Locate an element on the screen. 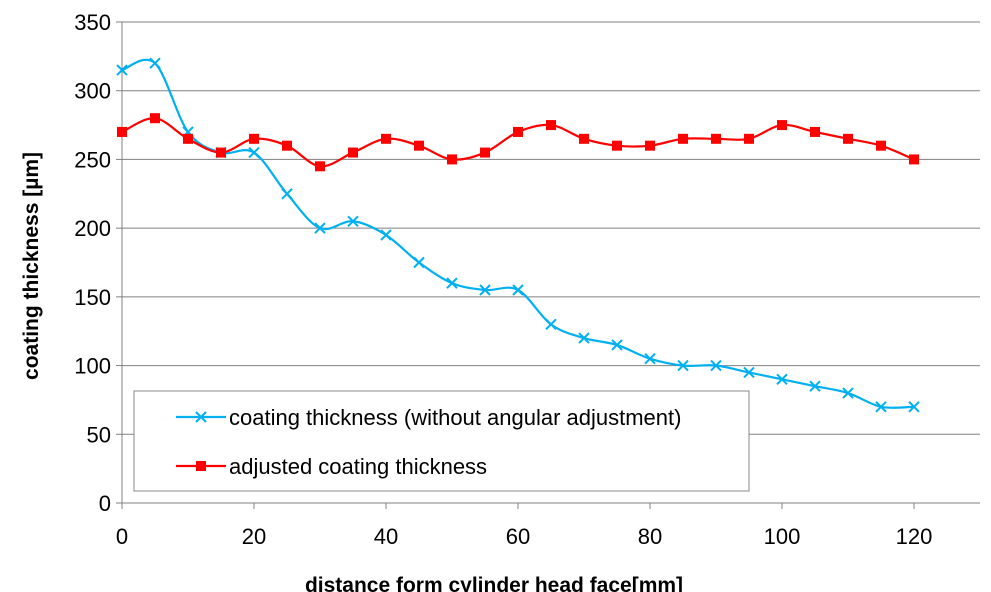 The width and height of the screenshot is (991, 592). x-tick-labels: 0 20 40 60 80 100 120 is located at coordinates (524, 536).